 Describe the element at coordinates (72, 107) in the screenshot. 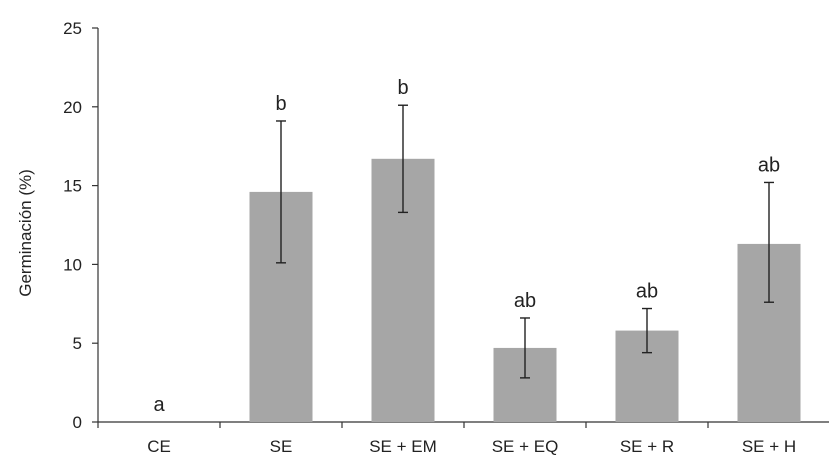

I see `y-tick-label: 20` at that location.